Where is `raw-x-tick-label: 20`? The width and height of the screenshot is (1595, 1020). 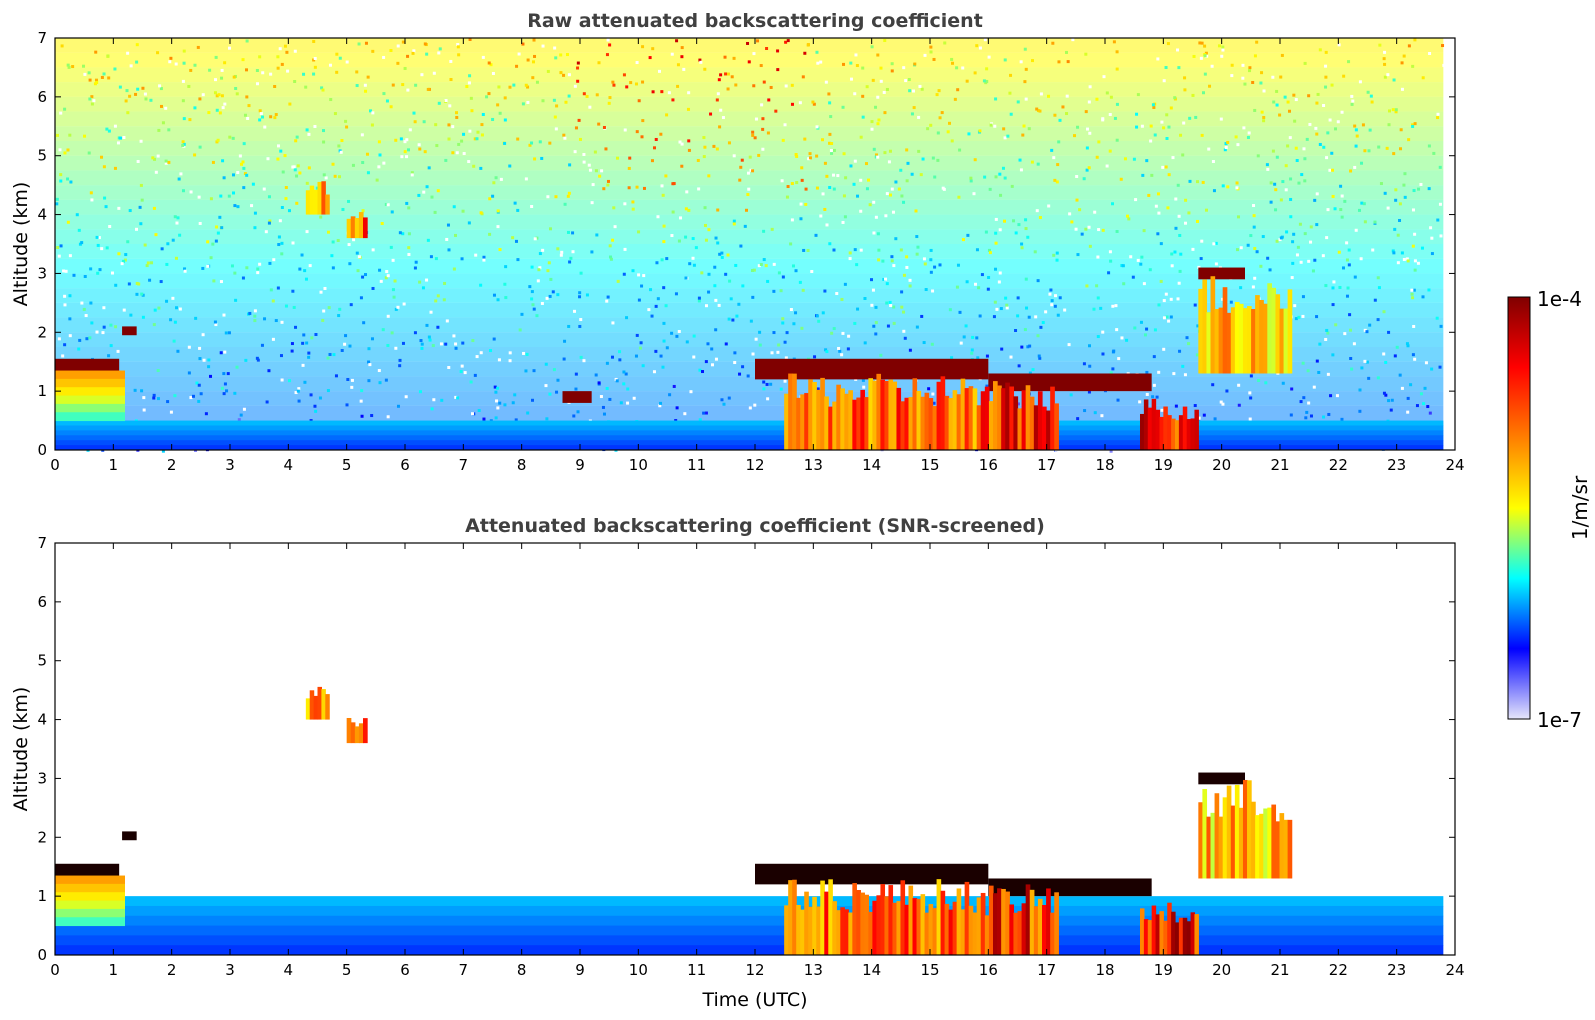 raw-x-tick-label: 20 is located at coordinates (1221, 465).